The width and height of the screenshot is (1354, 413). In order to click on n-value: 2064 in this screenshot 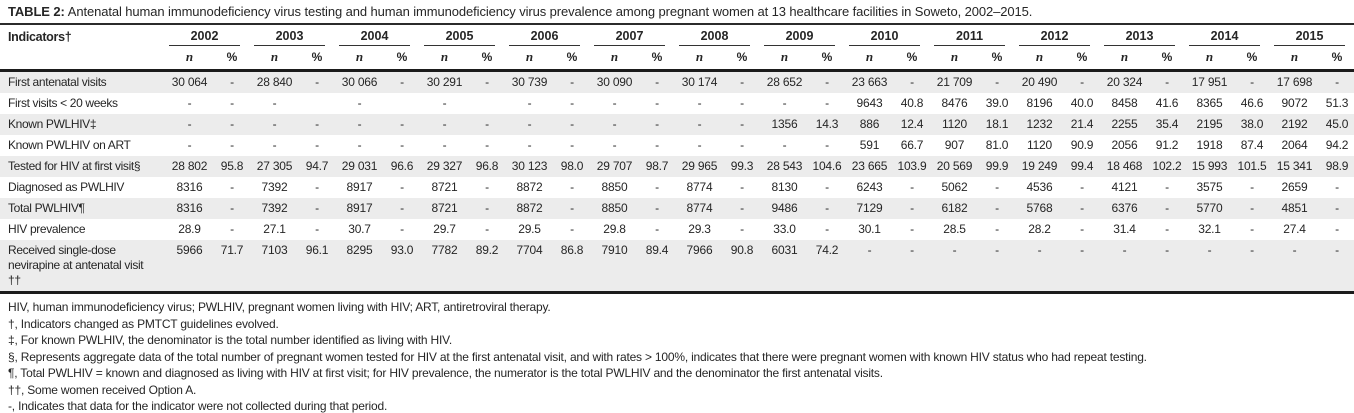, I will do `click(1294, 145)`.